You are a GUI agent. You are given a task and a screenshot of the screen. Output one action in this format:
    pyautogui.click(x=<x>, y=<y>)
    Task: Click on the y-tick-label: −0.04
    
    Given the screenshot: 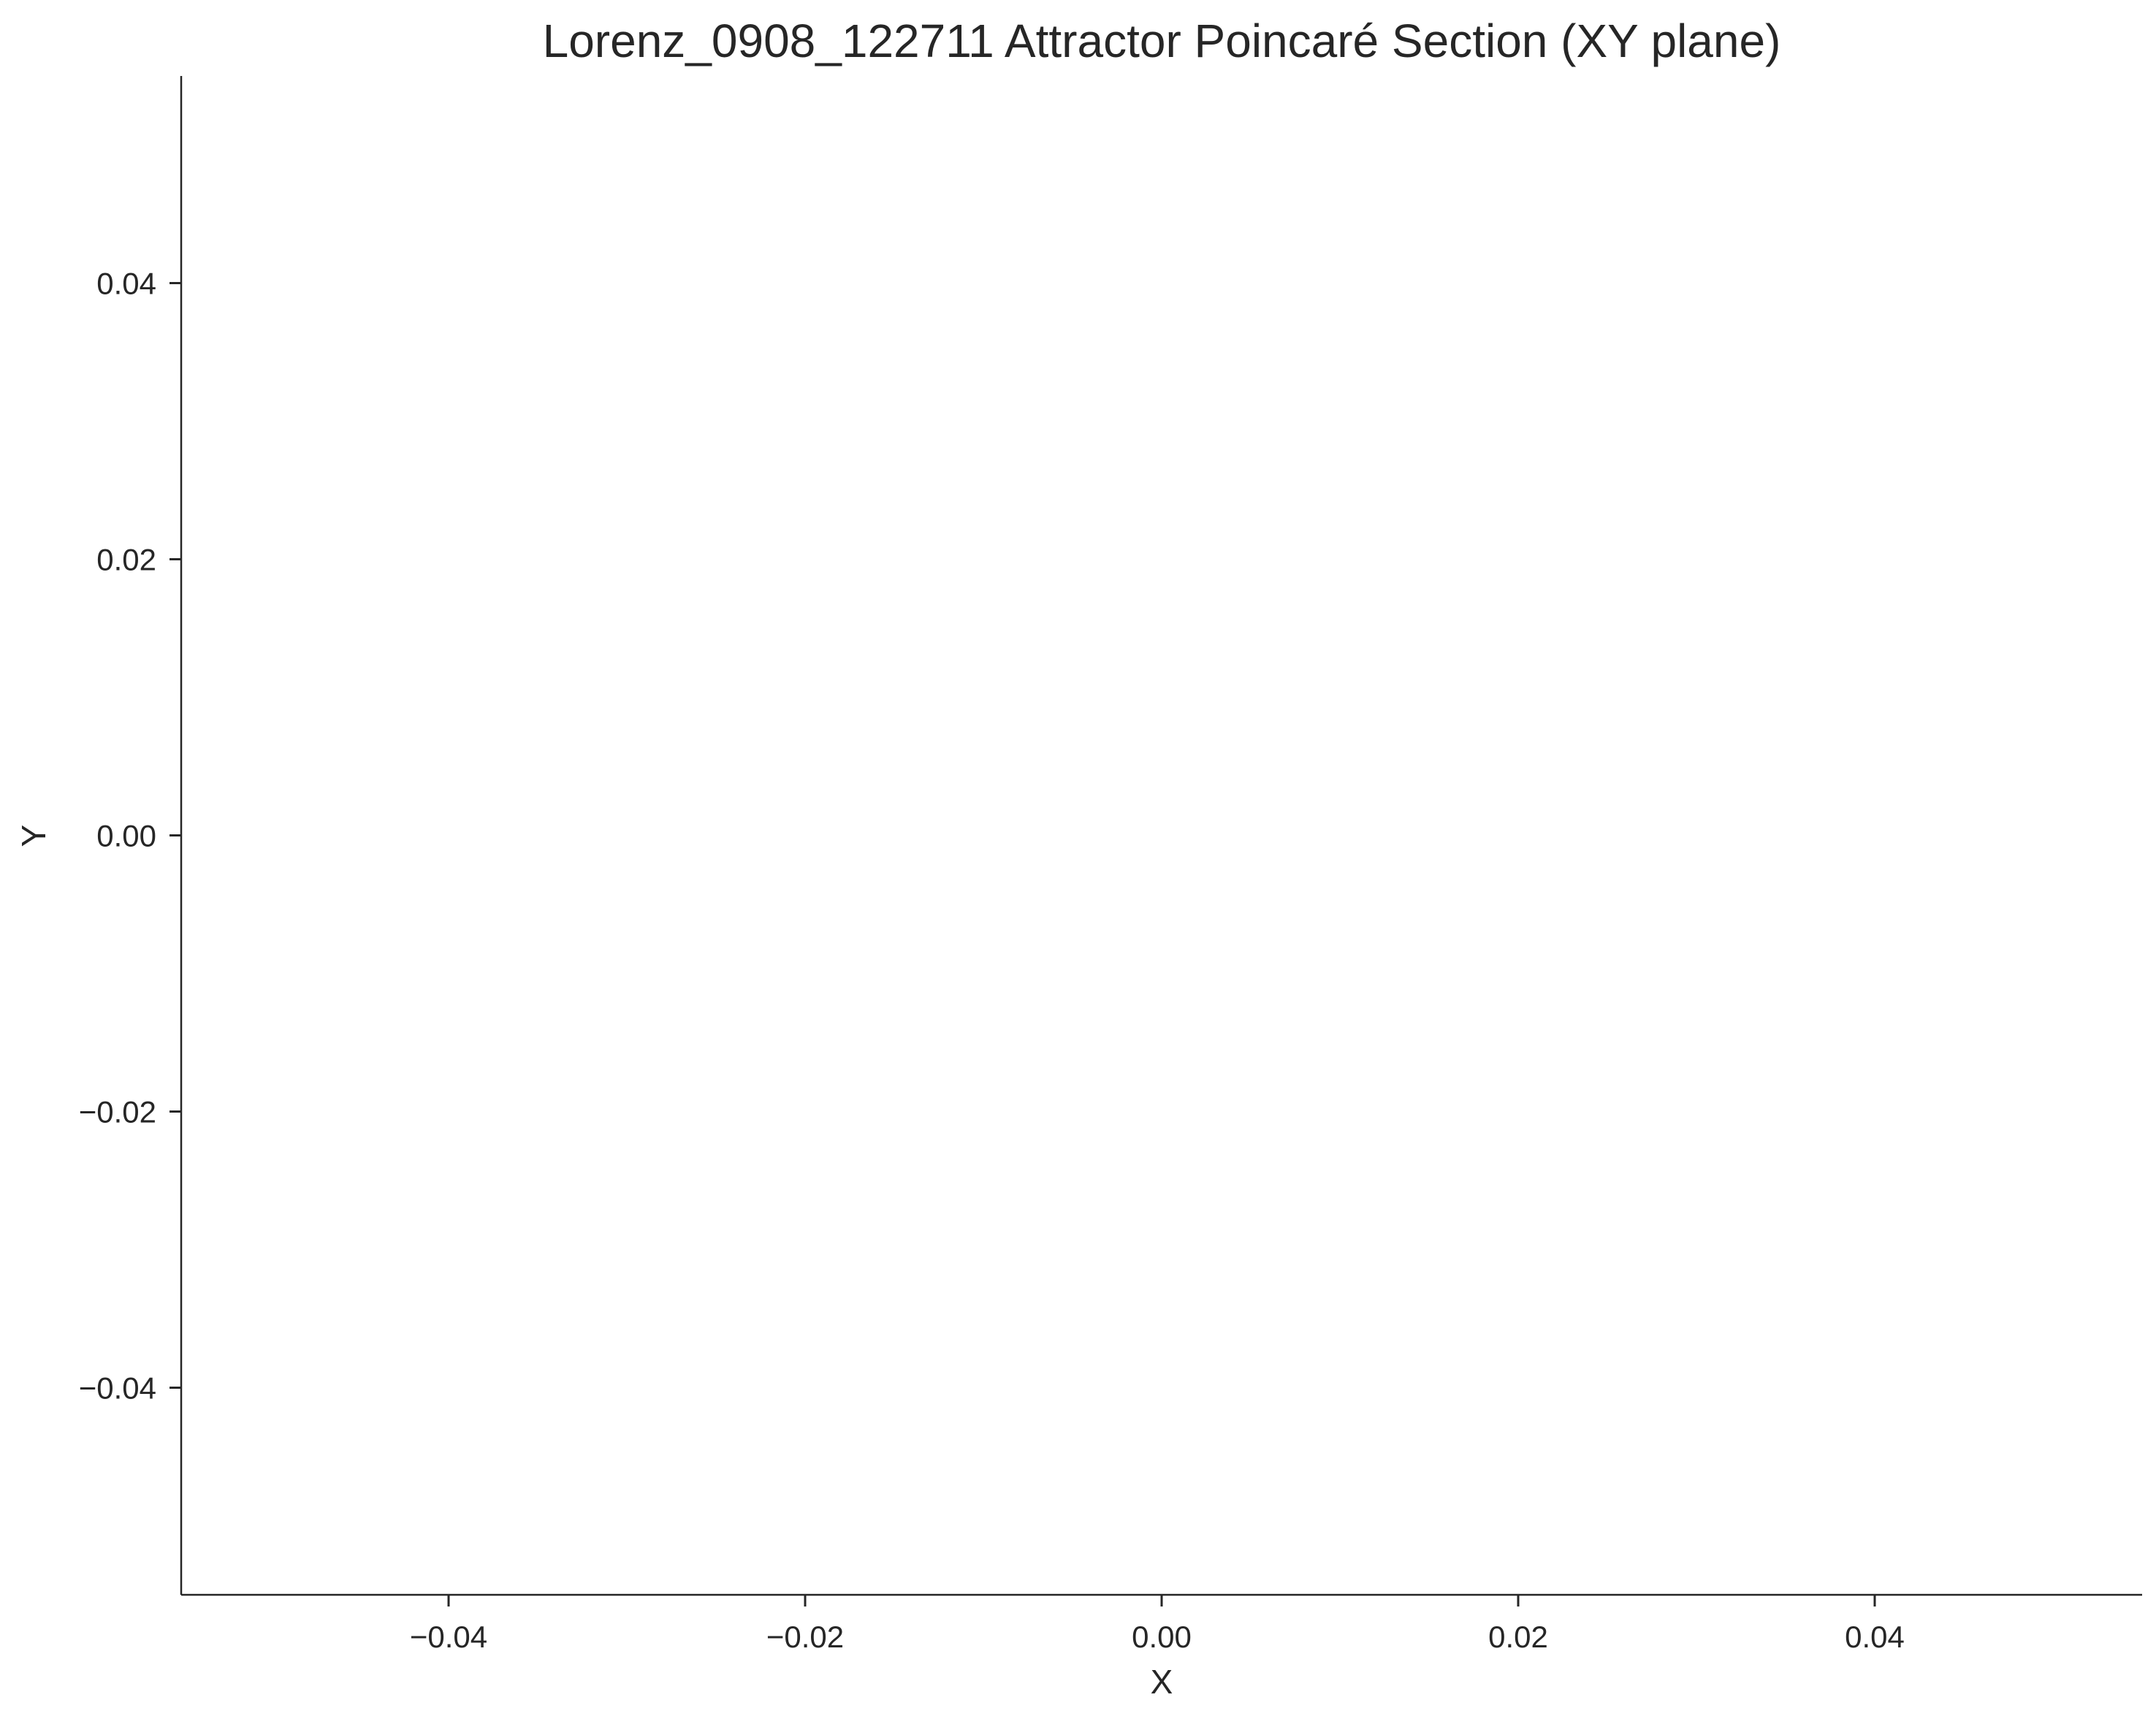 What is the action you would take?
    pyautogui.click(x=117, y=1389)
    